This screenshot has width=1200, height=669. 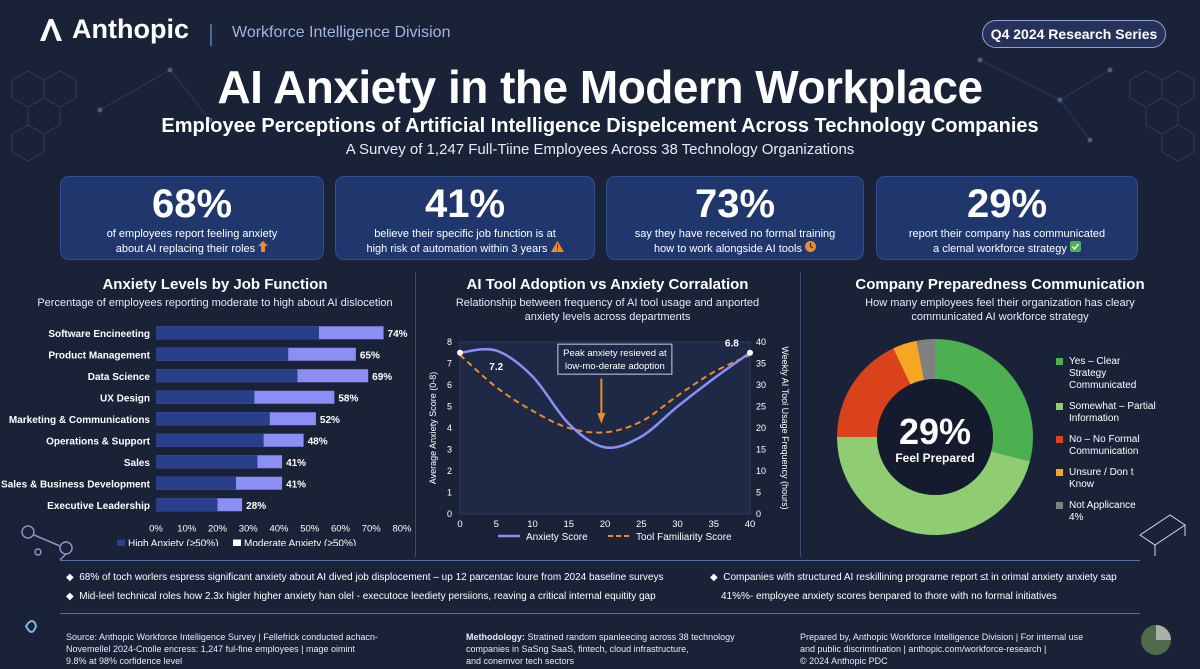 I want to click on y-left-tick-label: 7, so click(x=449, y=364).